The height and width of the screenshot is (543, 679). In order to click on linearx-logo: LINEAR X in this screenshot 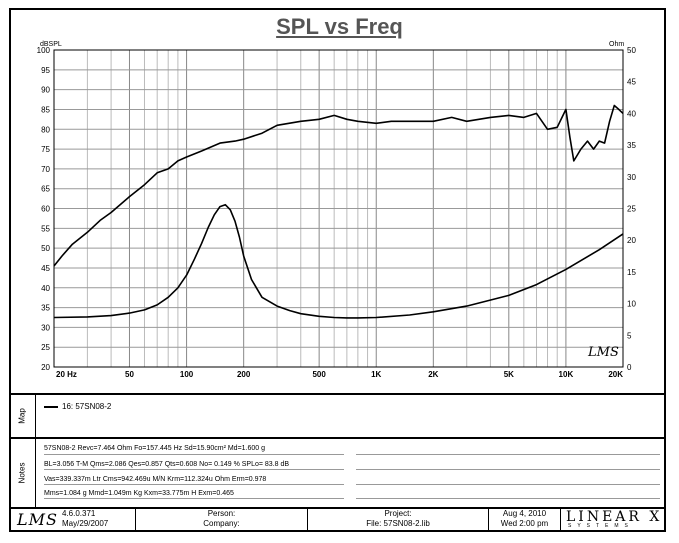, I will do `click(614, 517)`.